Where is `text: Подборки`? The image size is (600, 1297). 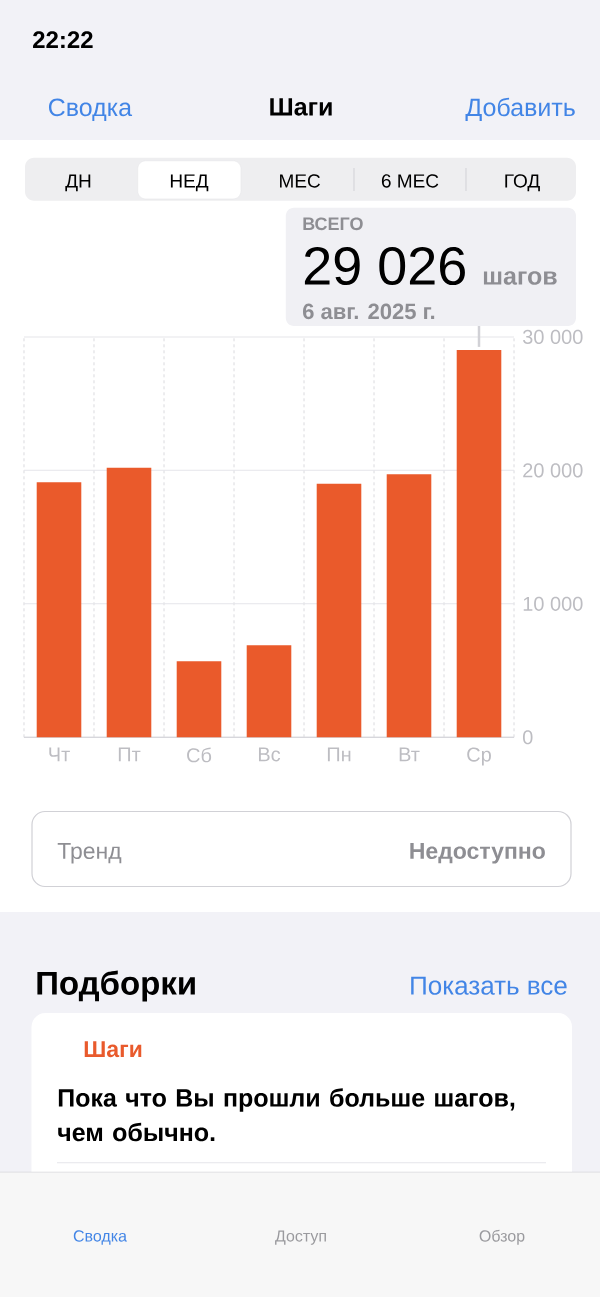 text: Подборки is located at coordinates (116, 986).